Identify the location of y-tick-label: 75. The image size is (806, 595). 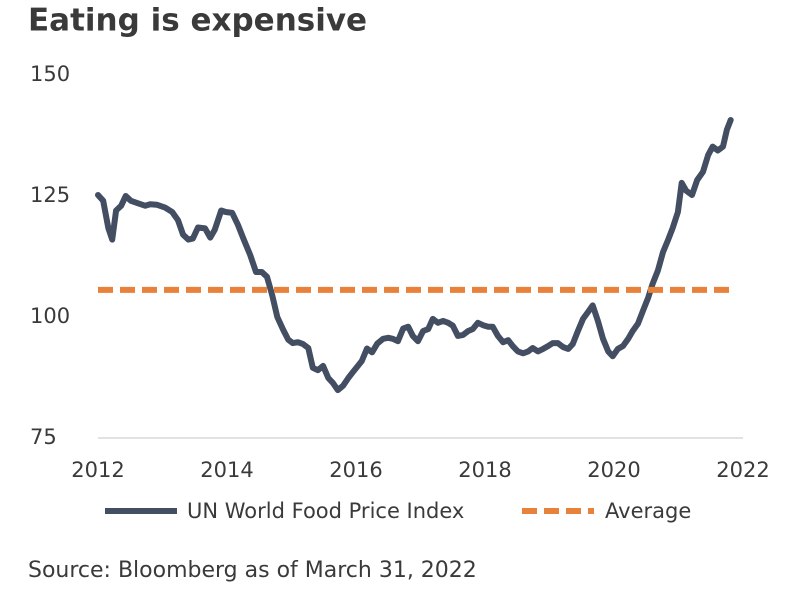
(43, 437).